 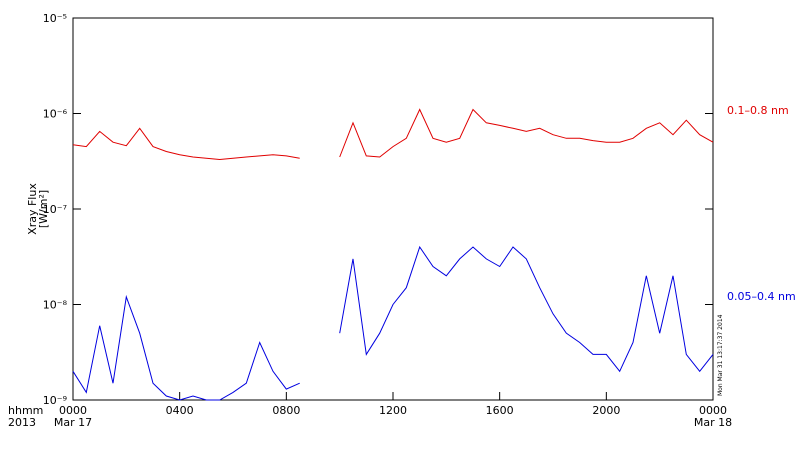 What do you see at coordinates (720, 355) in the screenshot?
I see `timestamp: Mon Mar 31 13:17:37 2014` at bounding box center [720, 355].